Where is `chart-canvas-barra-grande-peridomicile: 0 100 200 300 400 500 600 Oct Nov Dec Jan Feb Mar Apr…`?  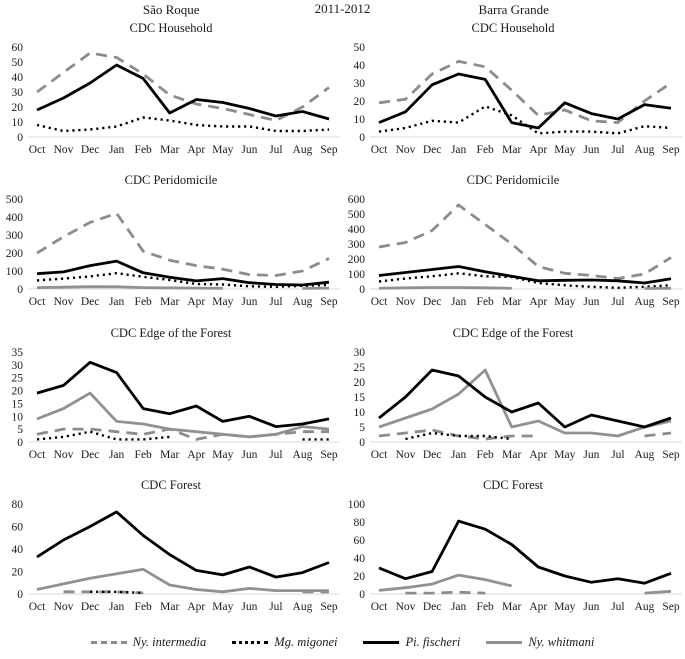
chart-canvas-barra-grande-peridomicile: 0 100 200 300 400 500 600 Oct Nov Dec Jan Feb Mar Apr… is located at coordinates (515, 251).